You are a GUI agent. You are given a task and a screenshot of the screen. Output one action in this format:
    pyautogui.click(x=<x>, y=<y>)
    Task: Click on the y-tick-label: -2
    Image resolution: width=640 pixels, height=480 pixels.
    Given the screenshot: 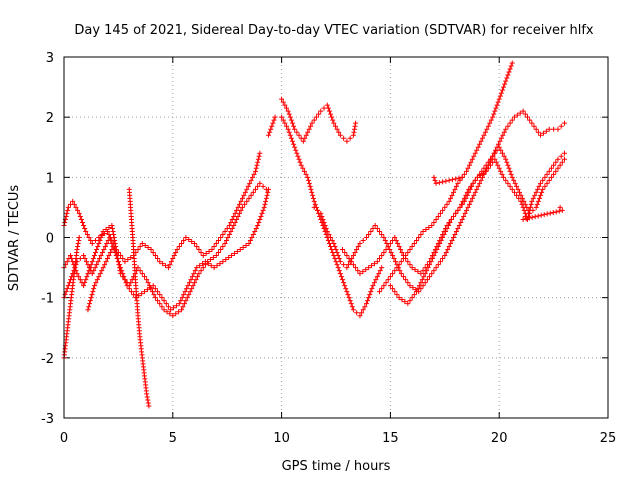 What is the action you would take?
    pyautogui.click(x=47, y=359)
    